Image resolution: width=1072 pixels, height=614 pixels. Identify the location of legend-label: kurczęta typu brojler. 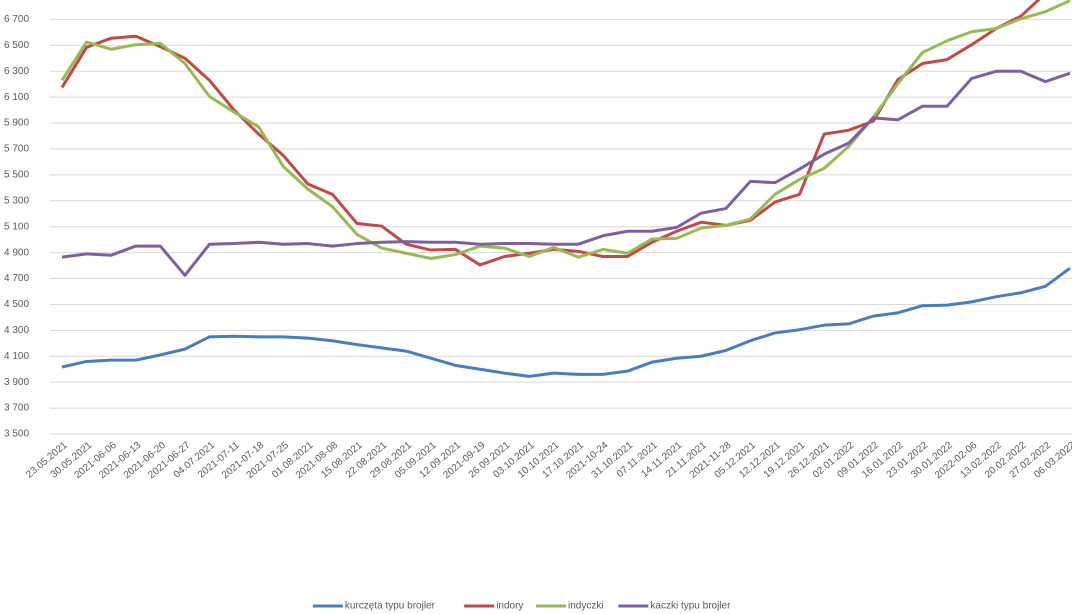
(390, 606).